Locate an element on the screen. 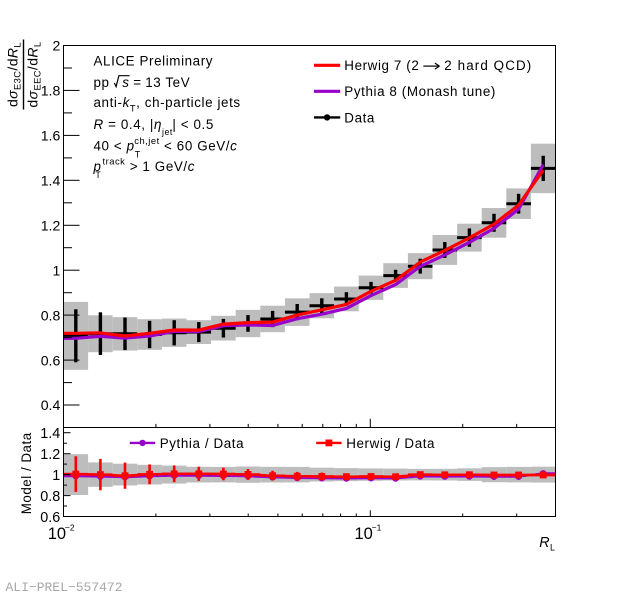  svg-text: pp is located at coordinates (102, 82).